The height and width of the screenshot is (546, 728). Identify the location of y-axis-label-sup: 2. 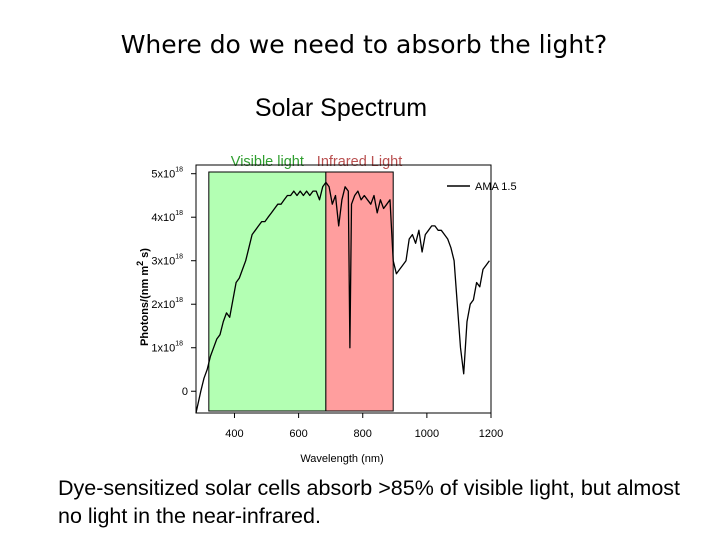
(140, 263).